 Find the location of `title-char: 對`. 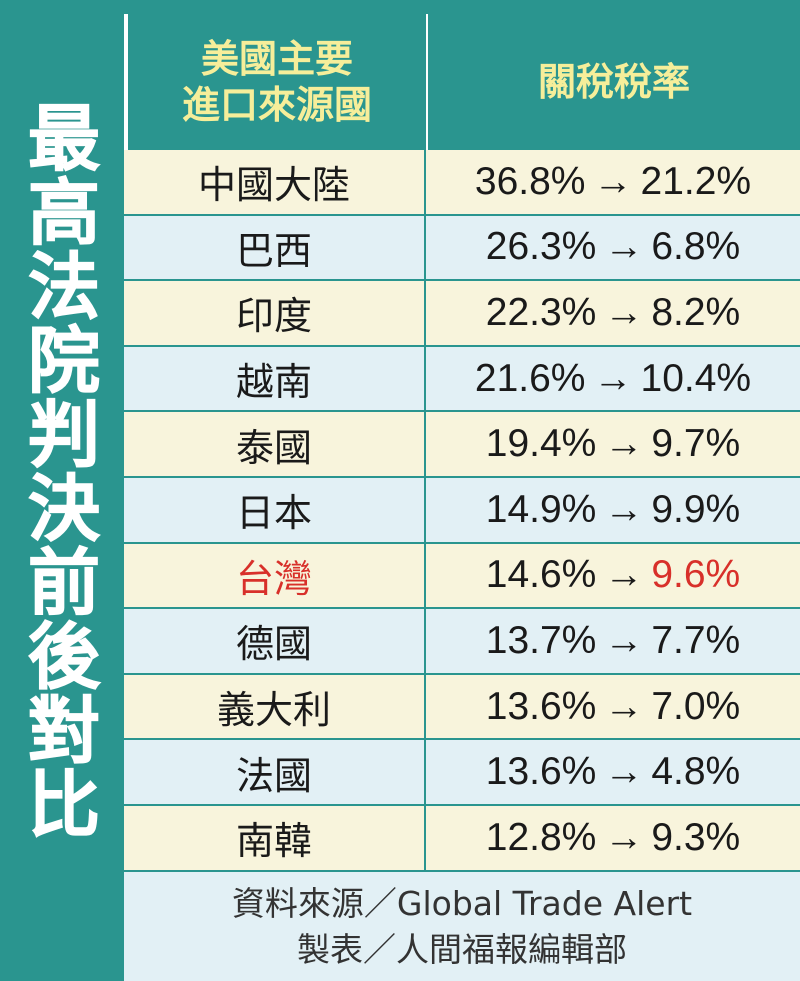

title-char: 對 is located at coordinates (63, 731).